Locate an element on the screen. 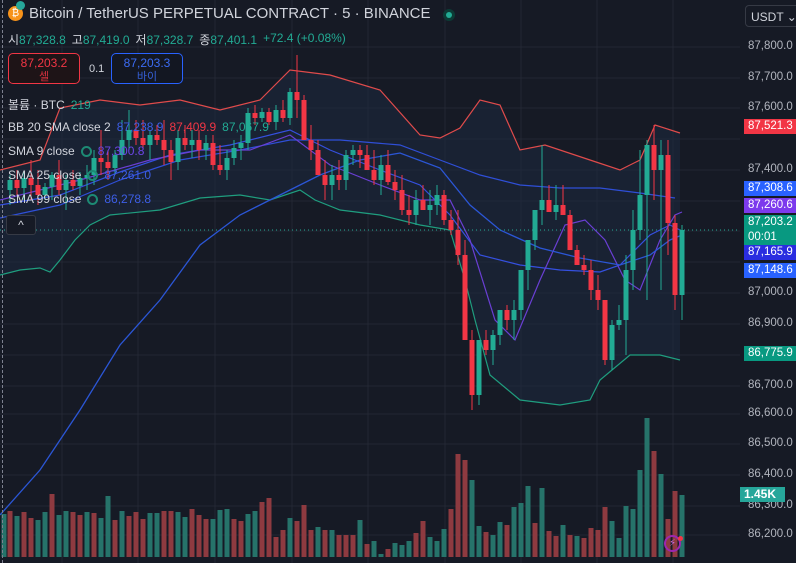 The width and height of the screenshot is (796, 563). bb-lower-value: 87,067.9 is located at coordinates (245, 127).